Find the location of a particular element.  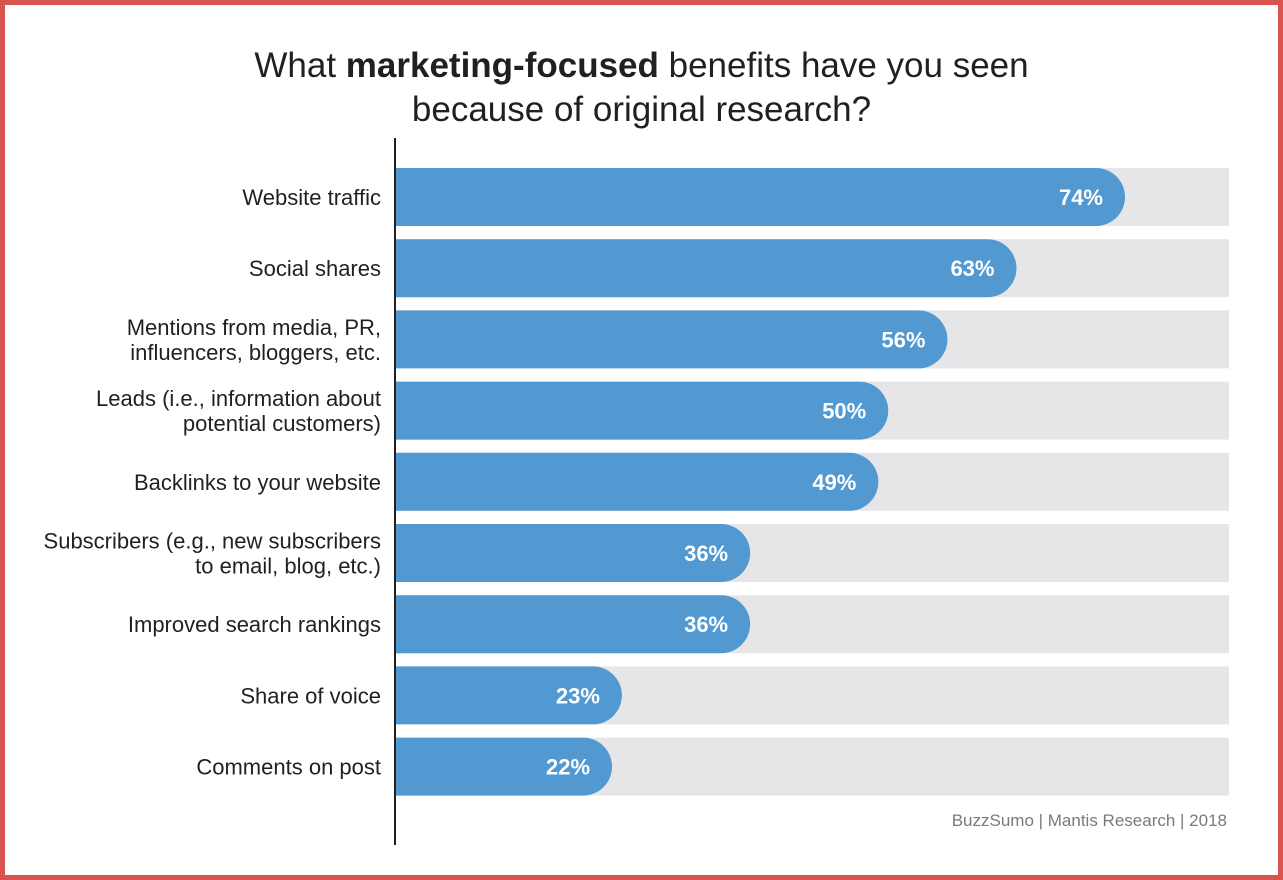

category-label: to email, blog, etc.) is located at coordinates (288, 566).